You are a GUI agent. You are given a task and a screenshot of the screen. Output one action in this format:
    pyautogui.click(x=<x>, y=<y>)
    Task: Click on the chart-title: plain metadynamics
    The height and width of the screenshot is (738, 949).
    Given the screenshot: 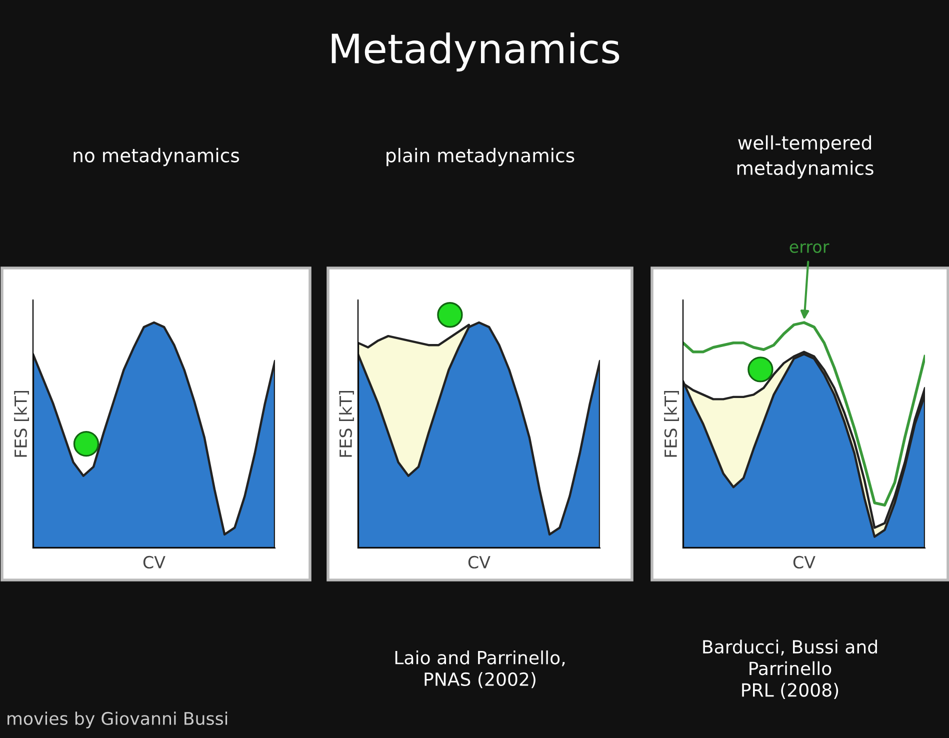 What is the action you would take?
    pyautogui.click(x=480, y=157)
    